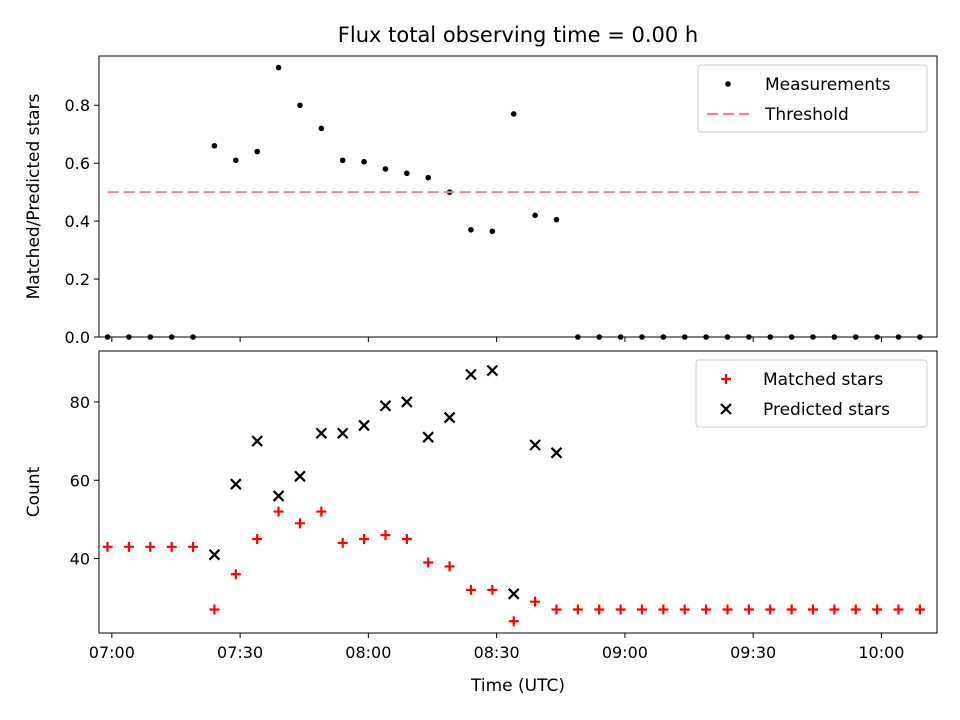 Image resolution: width=960 pixels, height=720 pixels. Describe the element at coordinates (34, 491) in the screenshot. I see `y-axis-label: Count` at that location.